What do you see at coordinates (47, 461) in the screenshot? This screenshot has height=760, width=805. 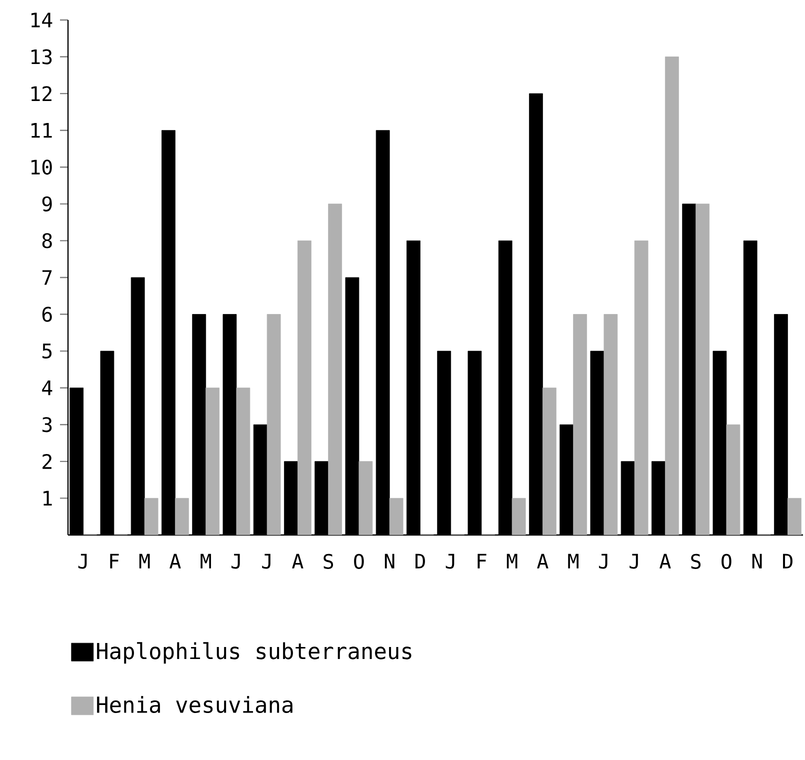 I see `y-tick-label: 2` at bounding box center [47, 461].